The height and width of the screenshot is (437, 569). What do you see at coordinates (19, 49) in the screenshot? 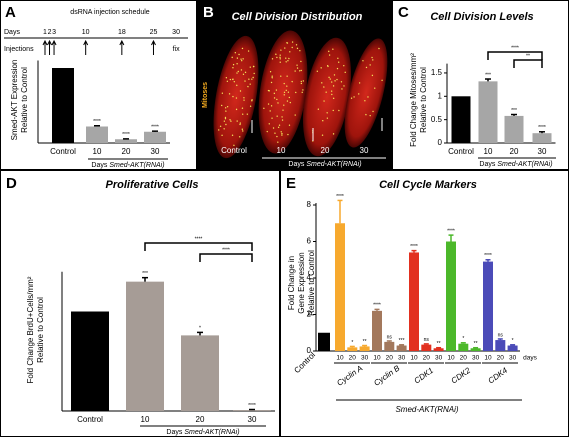
I see `injections-label: Injections` at bounding box center [19, 49].